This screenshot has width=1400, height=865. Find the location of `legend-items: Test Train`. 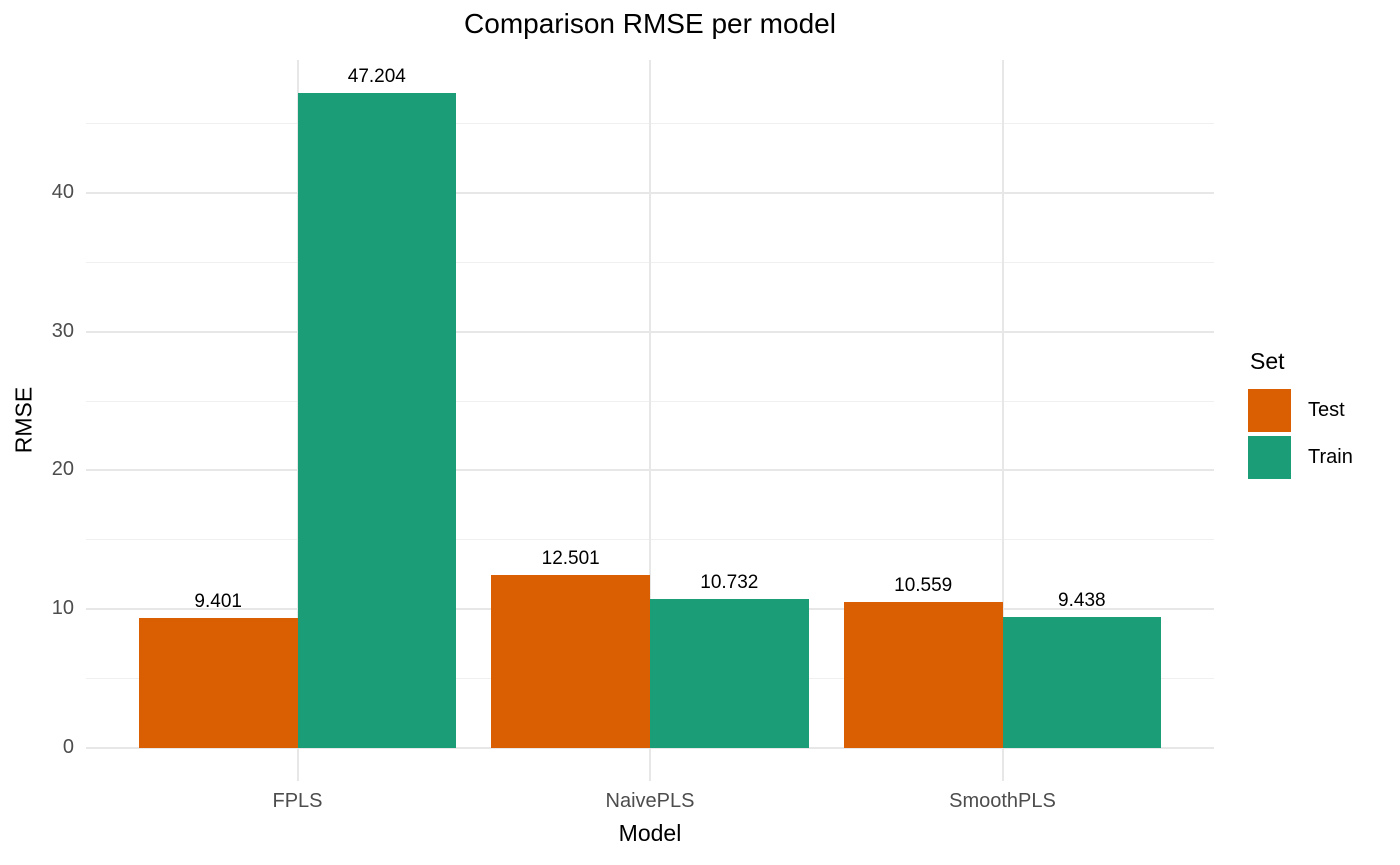

legend-items: Test Train is located at coordinates (1300, 434).